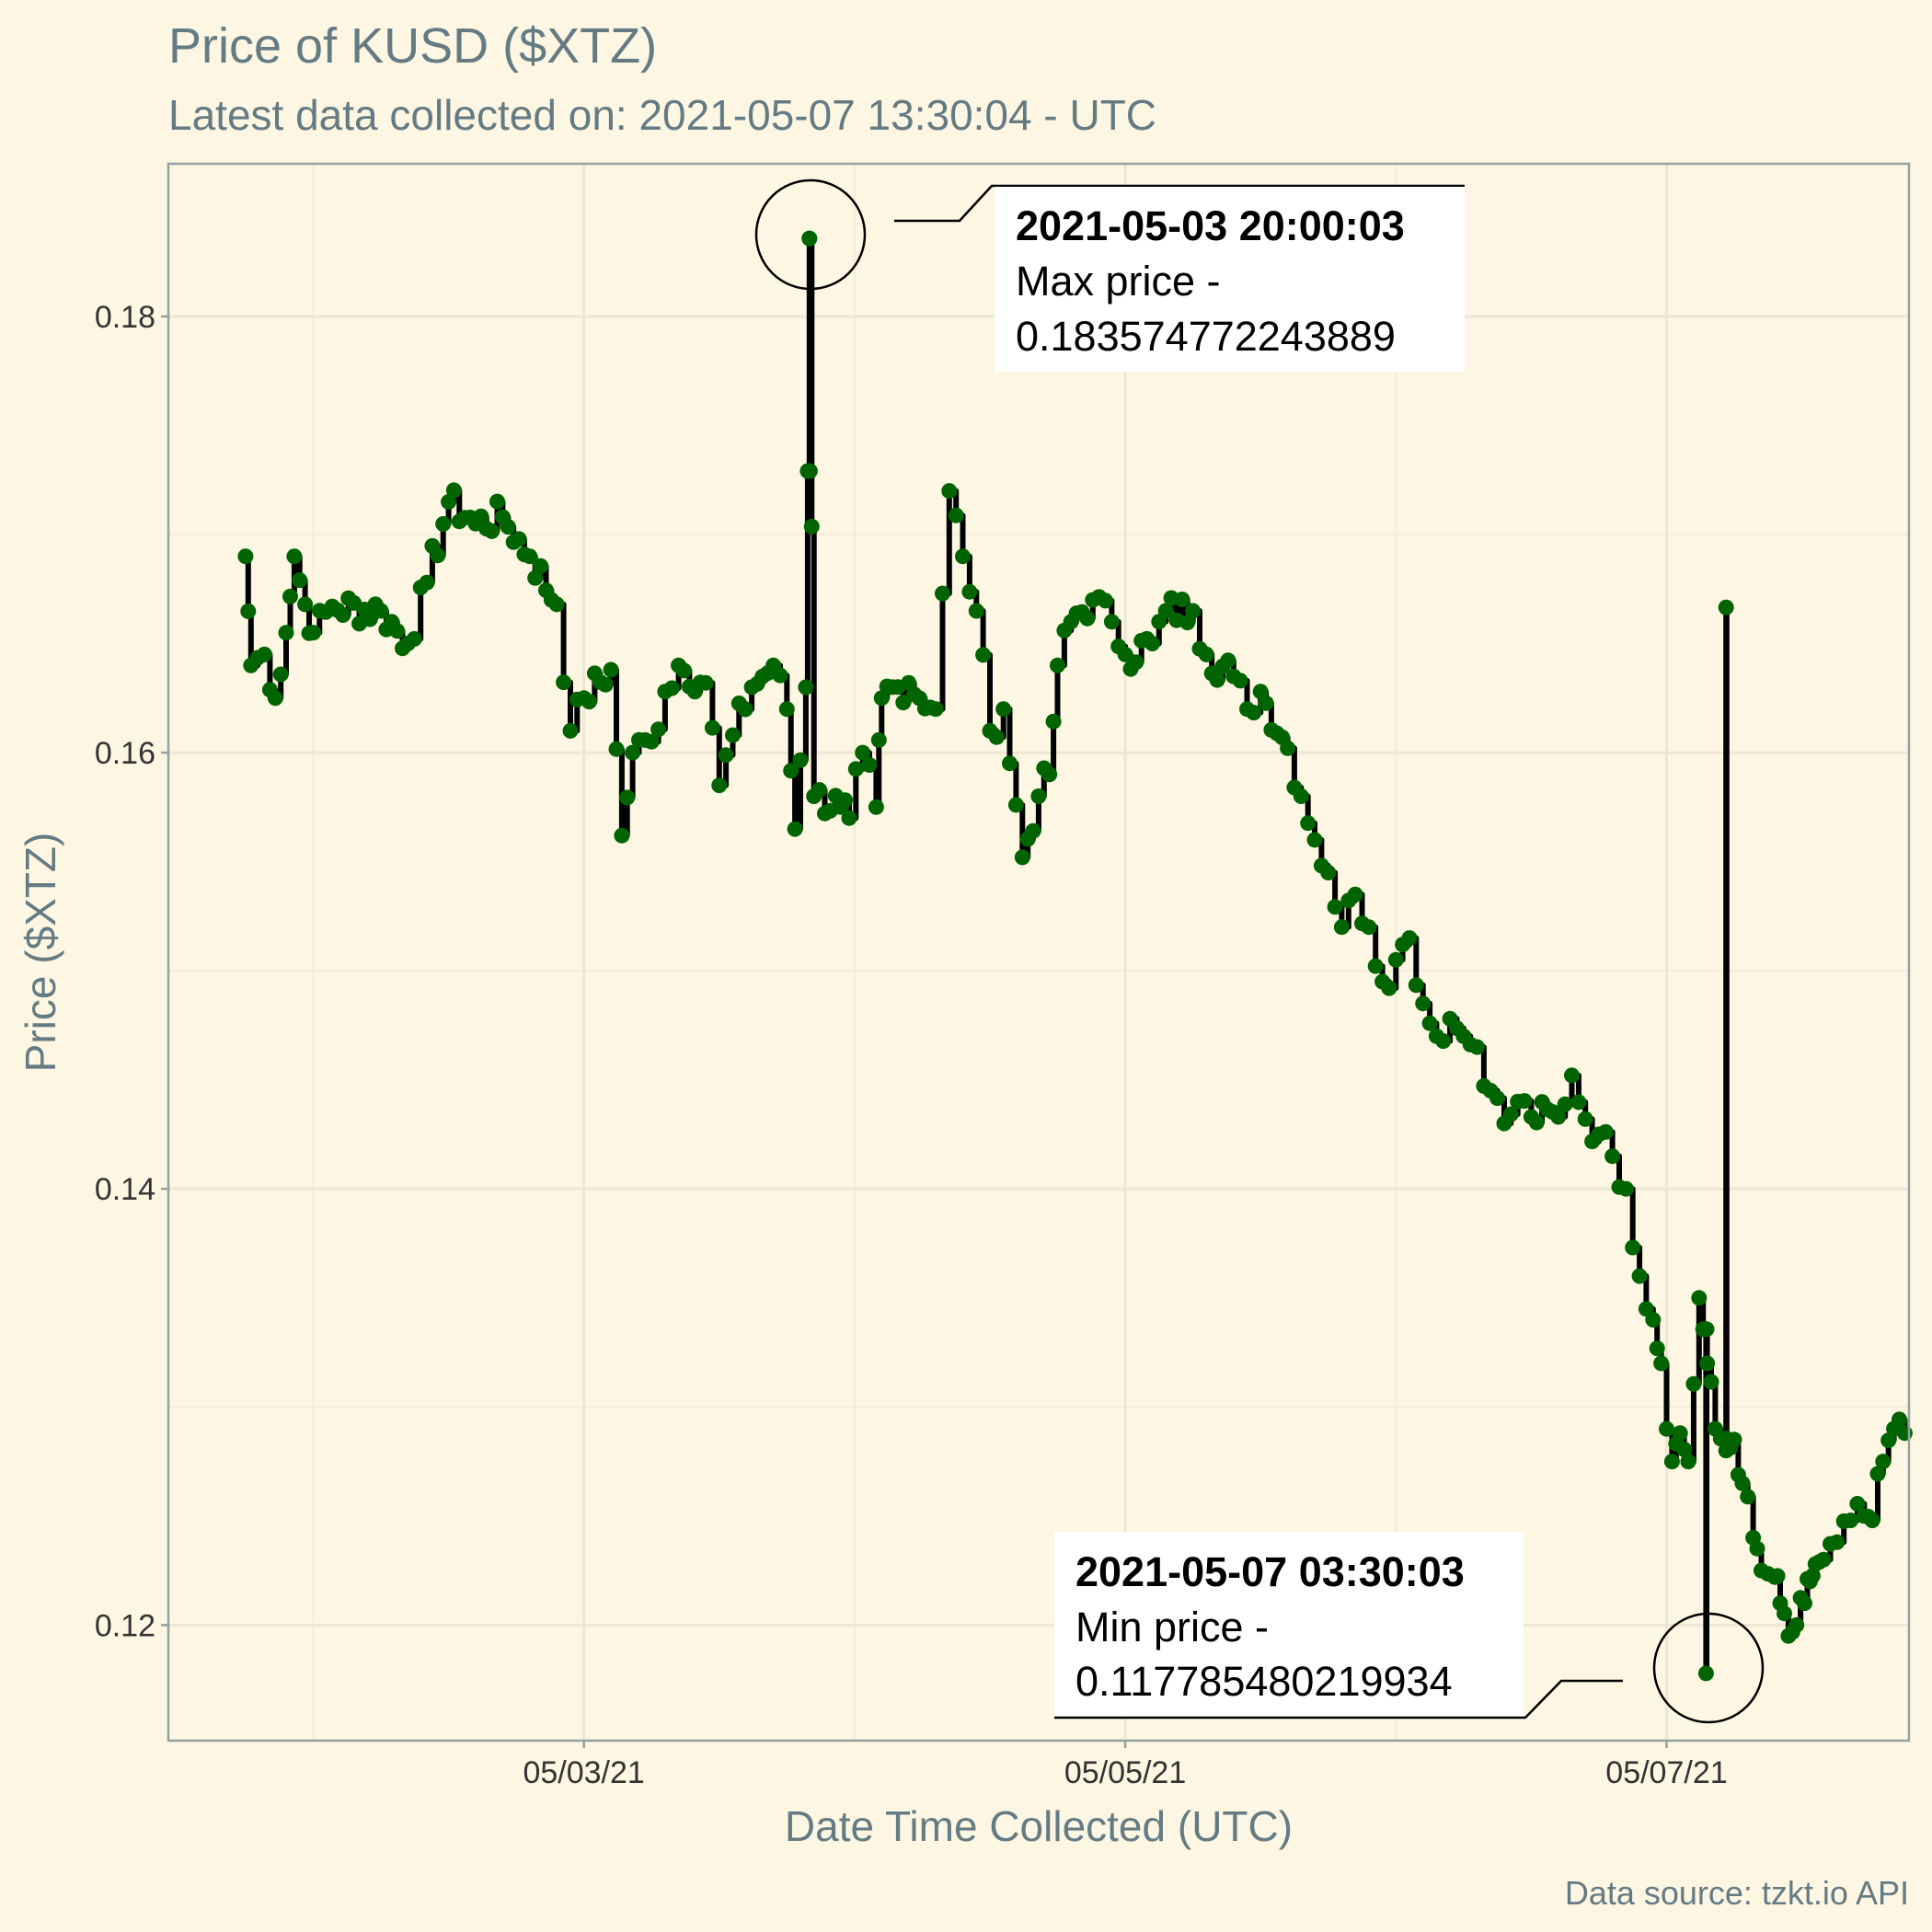  Describe the element at coordinates (125, 317) in the screenshot. I see `y-tick-label: 0.18` at that location.